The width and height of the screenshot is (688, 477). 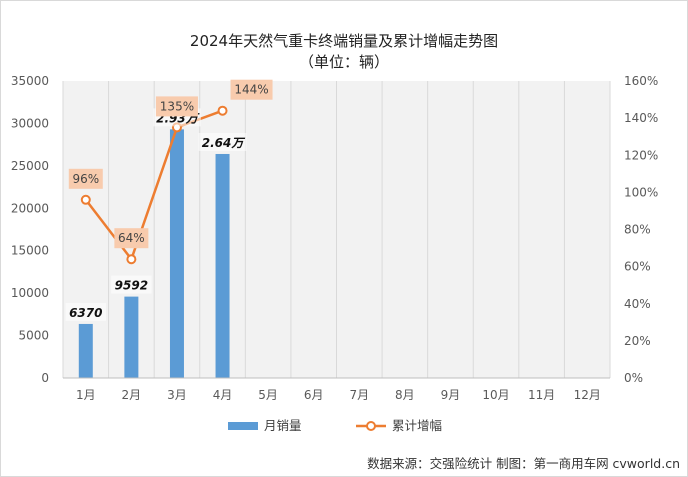 What do you see at coordinates (541, 395) in the screenshot?
I see `x-tick-11月: 11月` at bounding box center [541, 395].